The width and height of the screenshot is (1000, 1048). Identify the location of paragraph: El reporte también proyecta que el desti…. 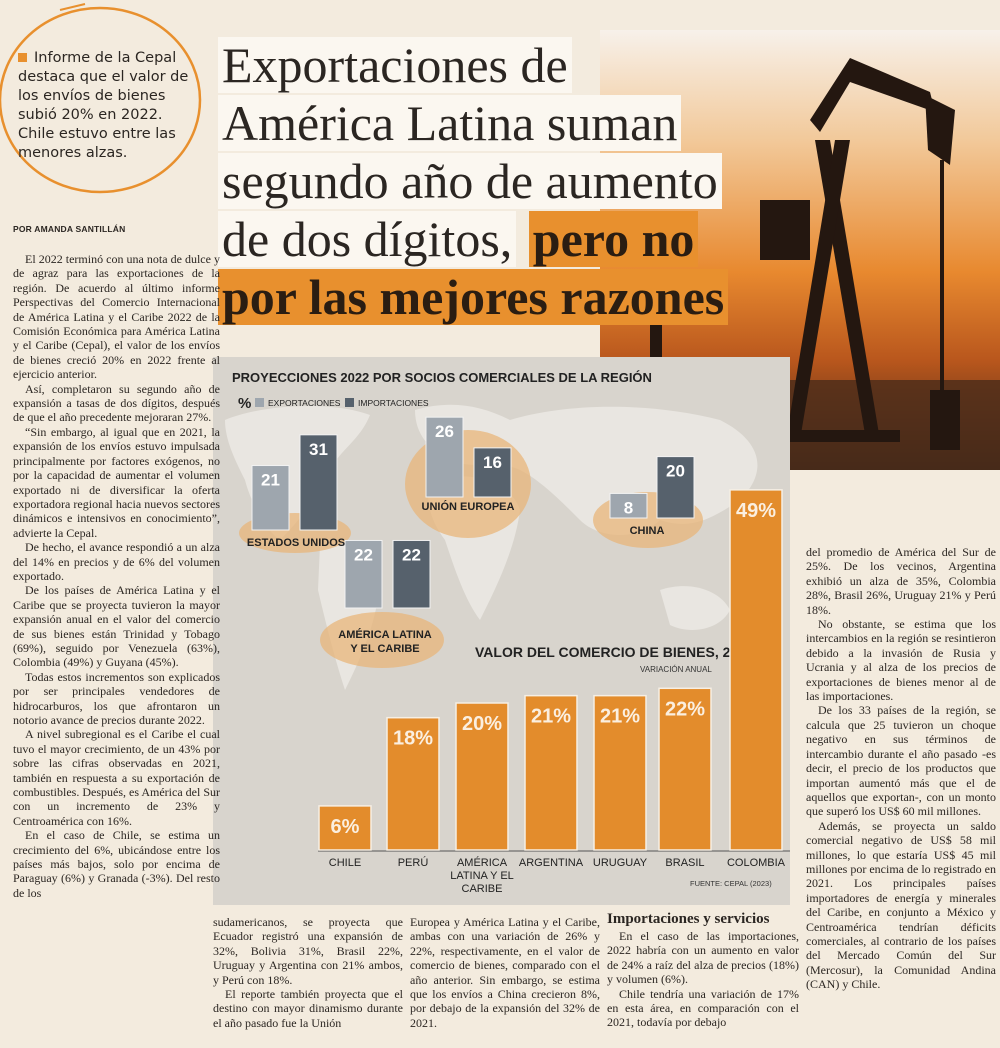
(308, 1008).